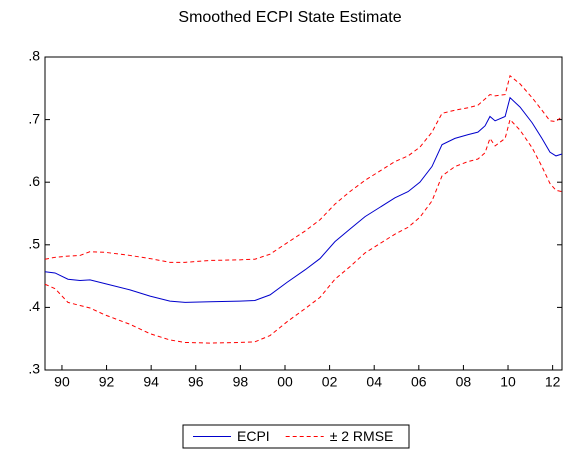  I want to click on x-tick-label: 00, so click(285, 382).